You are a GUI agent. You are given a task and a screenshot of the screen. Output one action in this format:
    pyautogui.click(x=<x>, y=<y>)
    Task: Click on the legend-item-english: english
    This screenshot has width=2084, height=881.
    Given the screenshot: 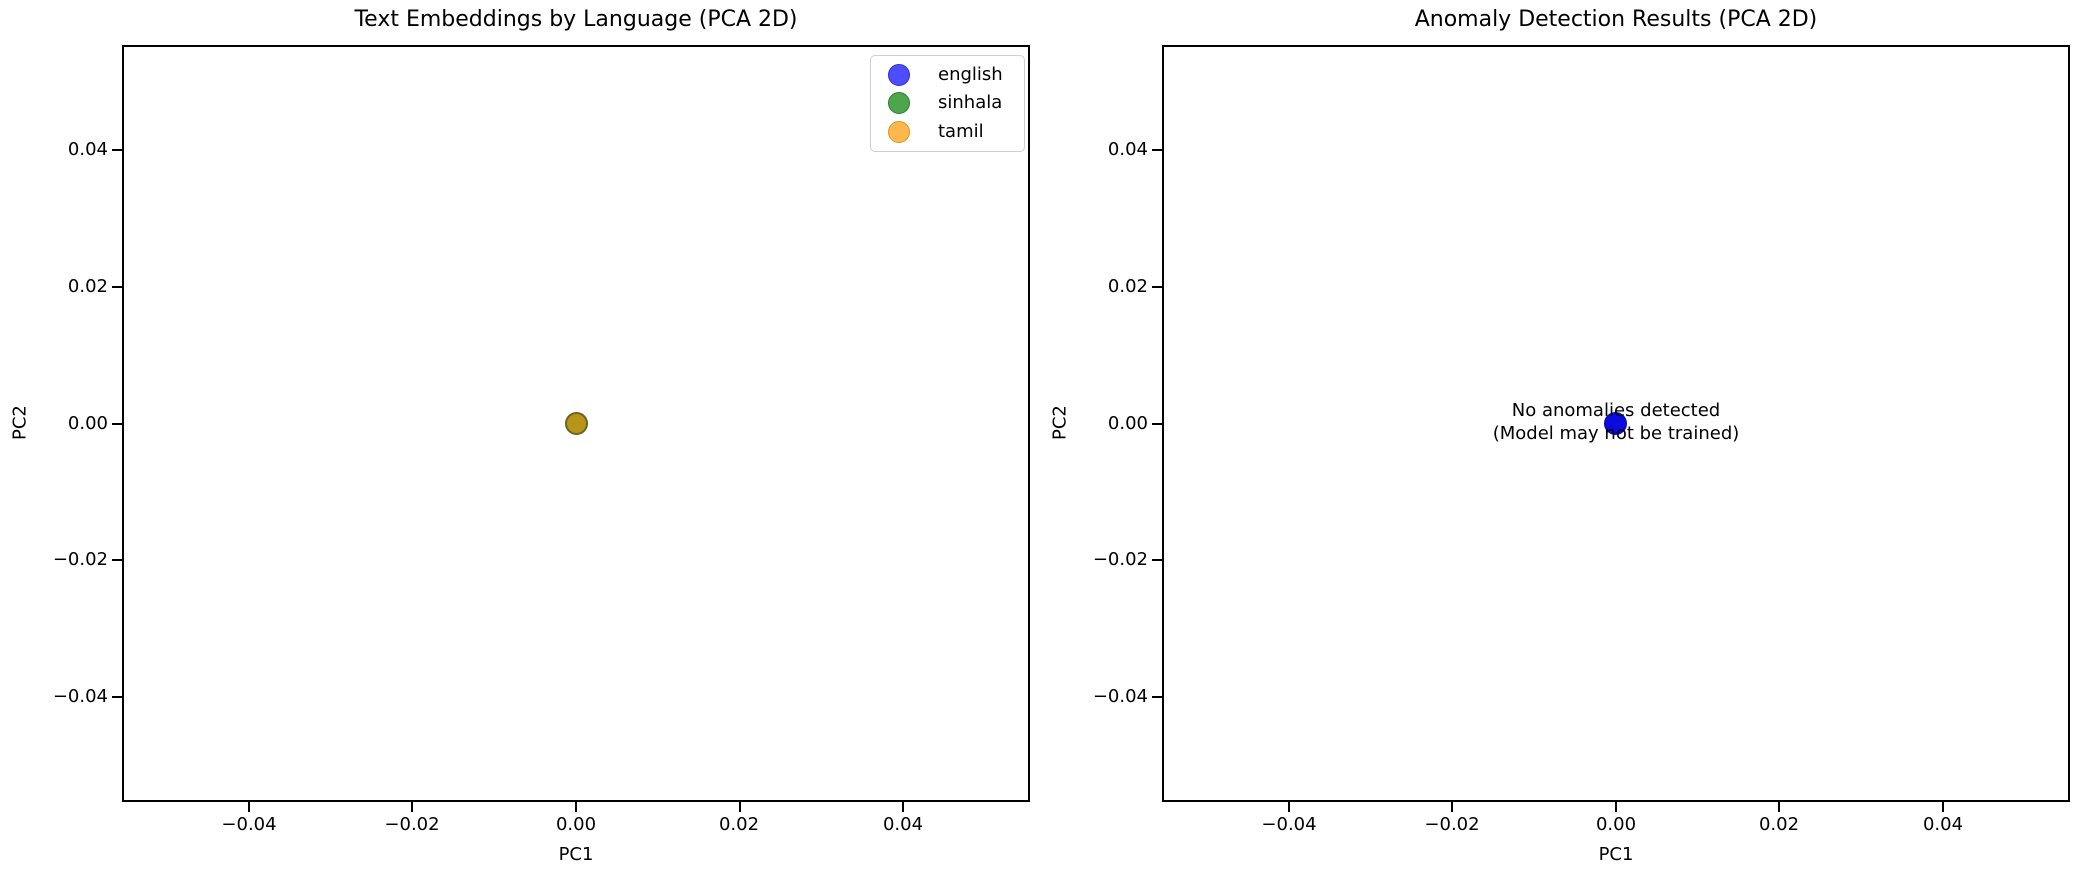 What is the action you would take?
    pyautogui.click(x=951, y=75)
    